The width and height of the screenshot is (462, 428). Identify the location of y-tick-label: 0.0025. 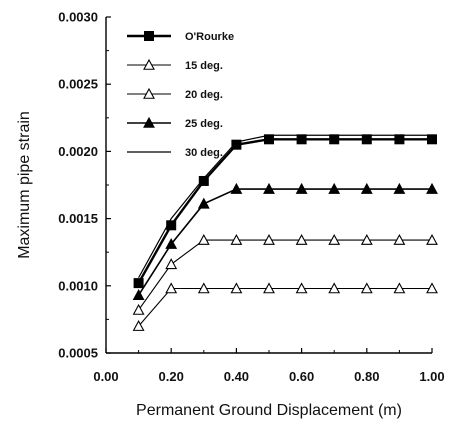
(78, 84).